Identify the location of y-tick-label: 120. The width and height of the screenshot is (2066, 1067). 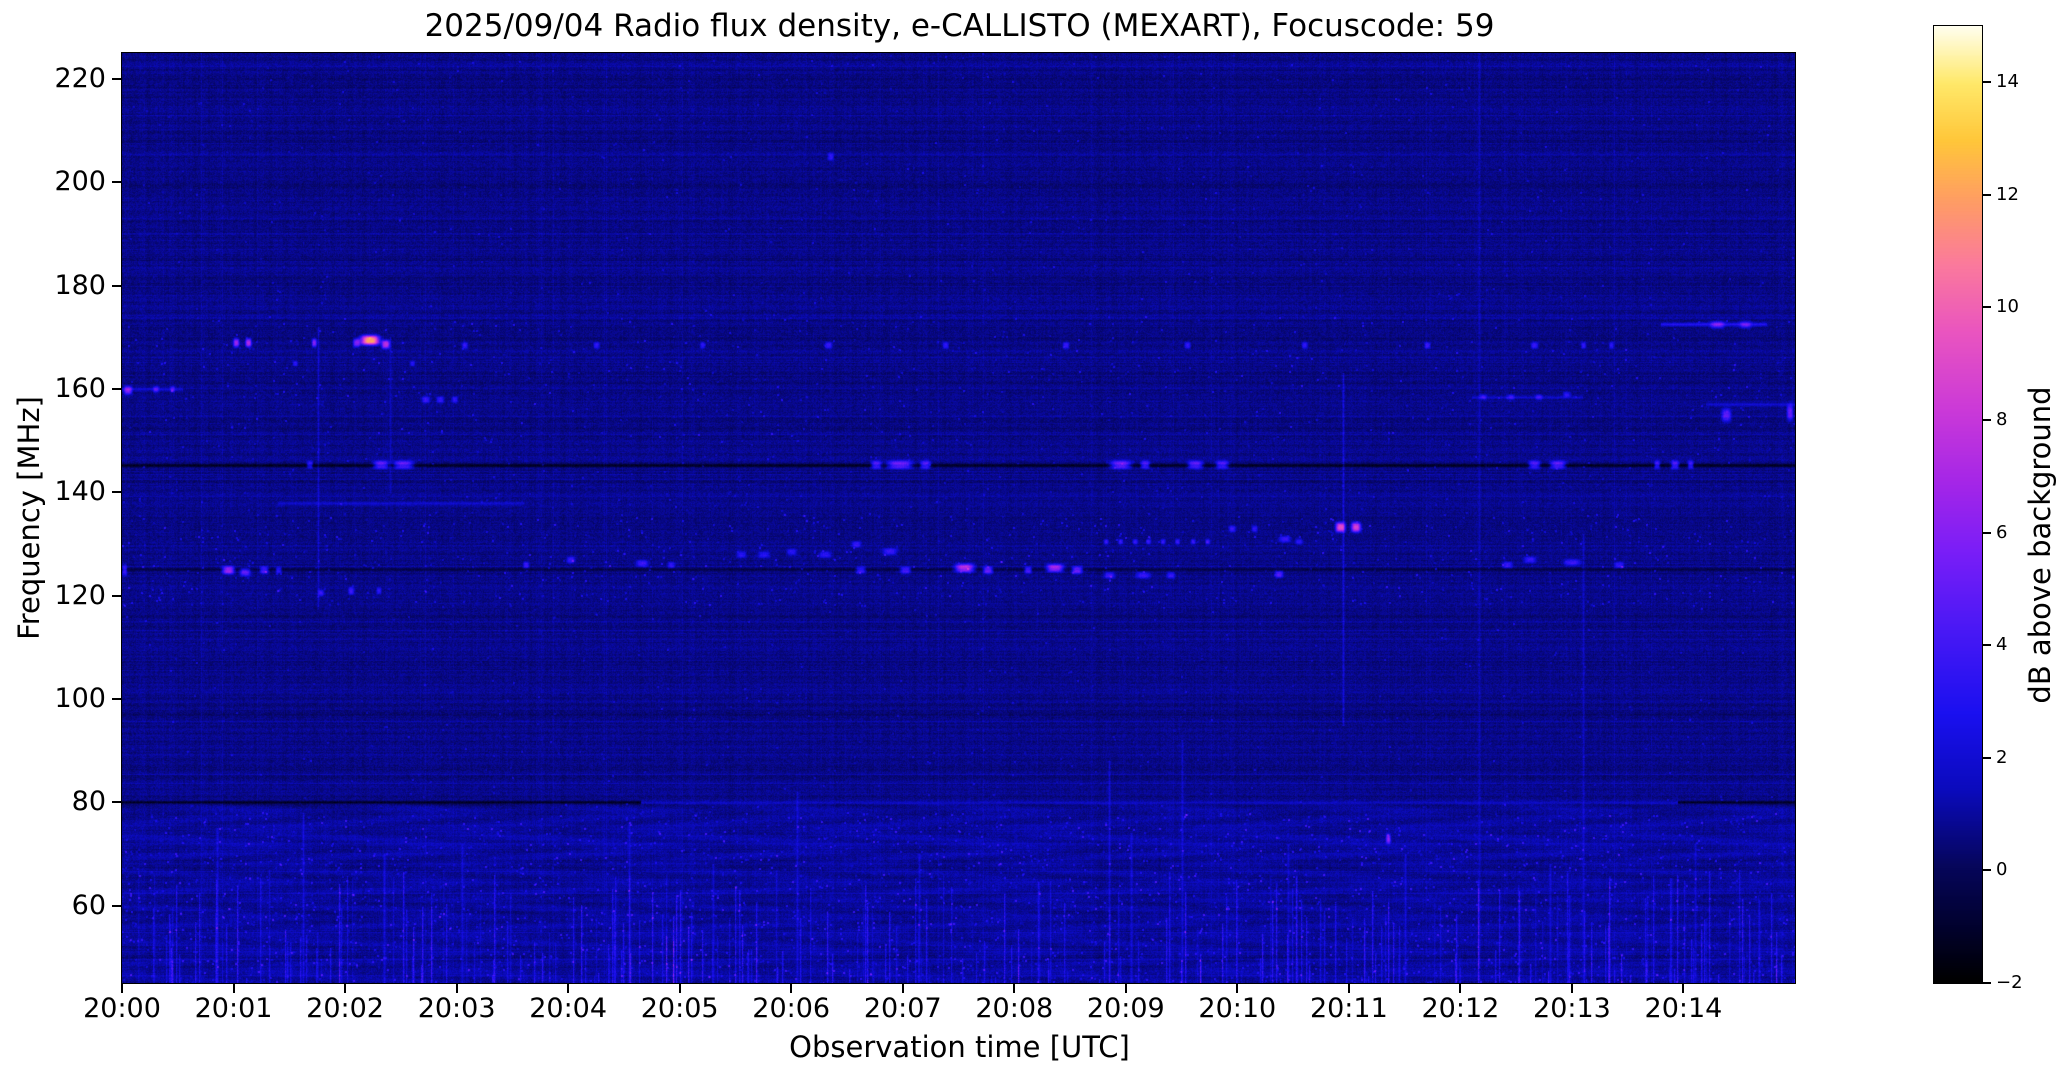
(80, 595).